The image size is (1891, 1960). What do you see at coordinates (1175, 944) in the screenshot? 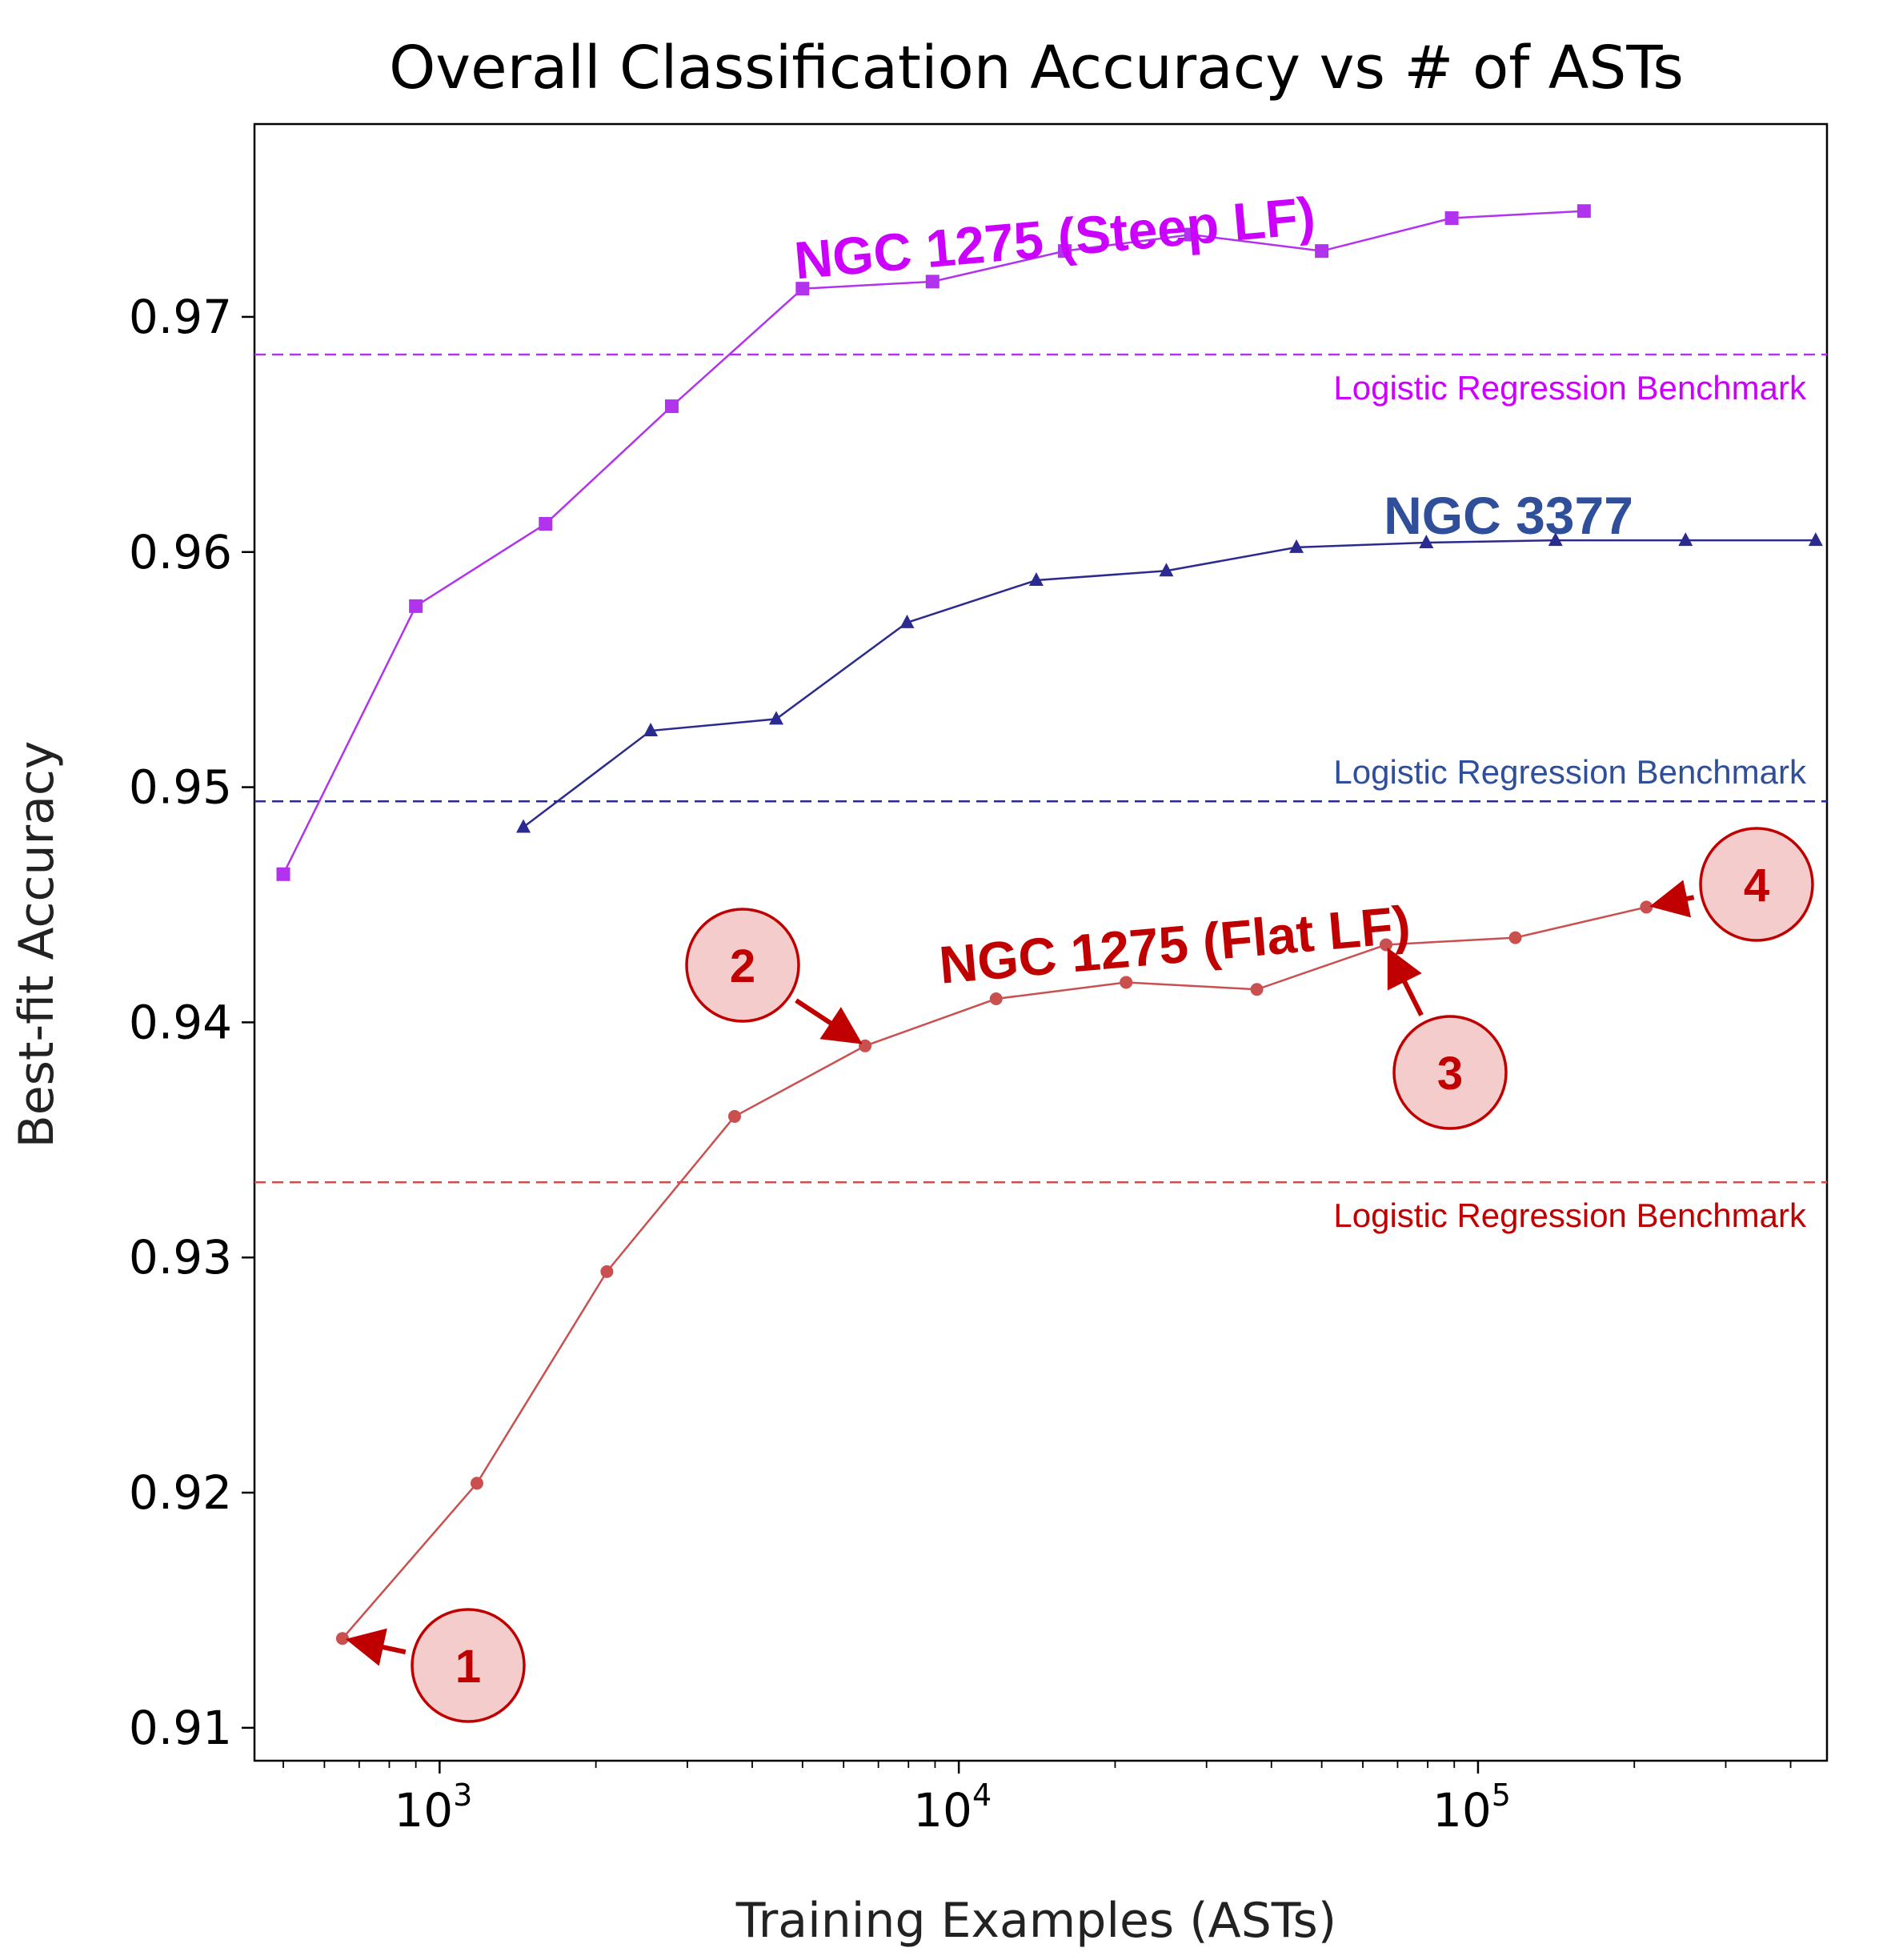
I see `series-annotation: NGC 1275 (Flat LF)` at bounding box center [1175, 944].